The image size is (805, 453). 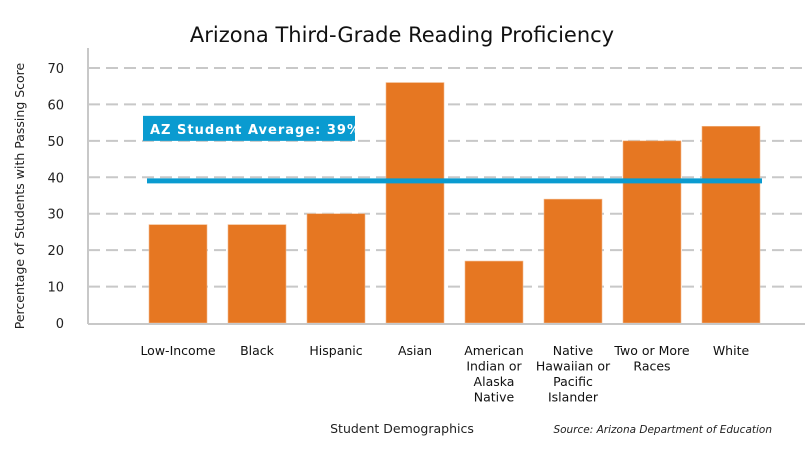 What do you see at coordinates (402, 428) in the screenshot?
I see `x-axis-label: Student Demographics` at bounding box center [402, 428].